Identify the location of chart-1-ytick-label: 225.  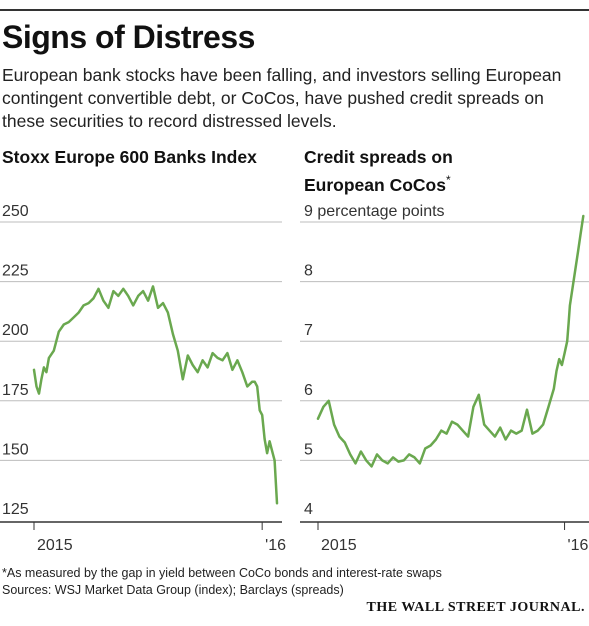
(15, 271).